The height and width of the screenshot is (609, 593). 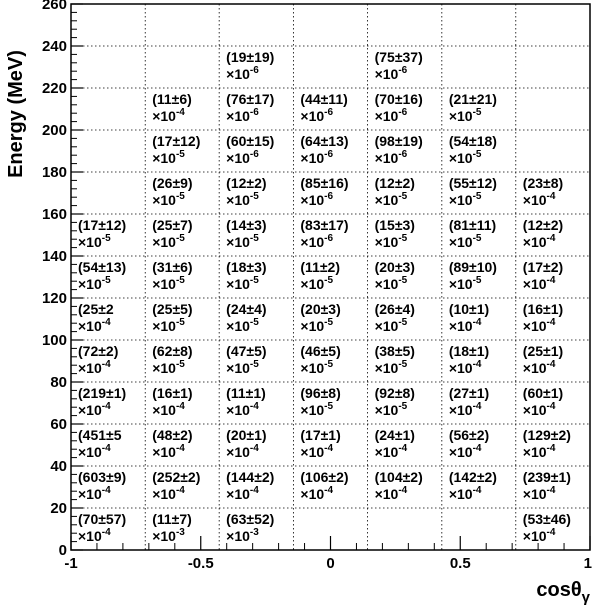 I want to click on cell-label: (12±2)×10-4, so click(x=543, y=233).